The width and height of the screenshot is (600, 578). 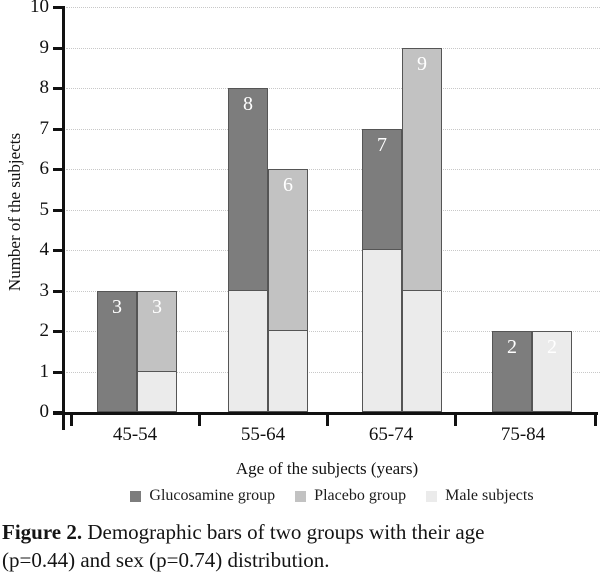 I want to click on y-tick-label: 1, so click(x=44, y=371).